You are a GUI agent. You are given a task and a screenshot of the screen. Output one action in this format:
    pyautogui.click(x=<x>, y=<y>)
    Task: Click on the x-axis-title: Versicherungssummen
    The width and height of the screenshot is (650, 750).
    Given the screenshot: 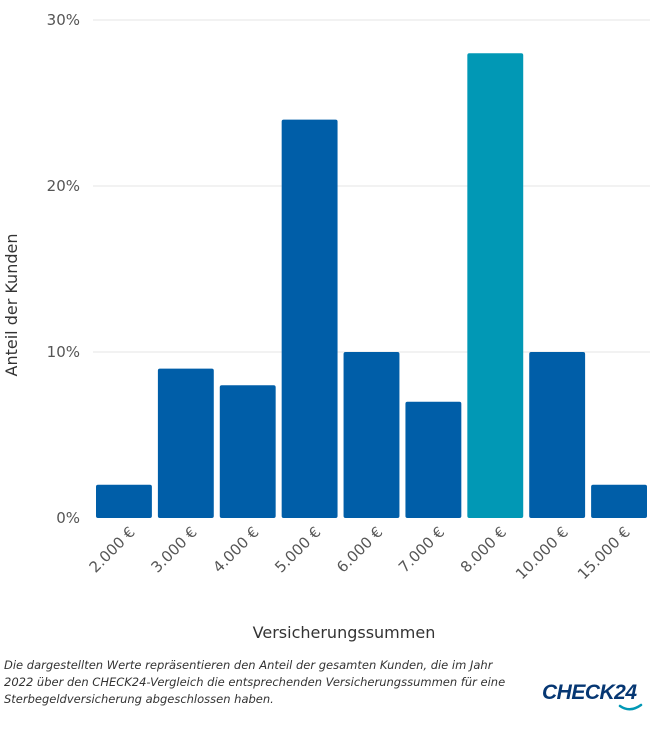 What is the action you would take?
    pyautogui.click(x=344, y=632)
    